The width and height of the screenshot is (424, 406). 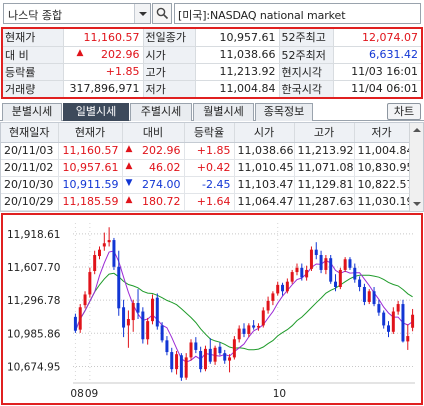 What do you see at coordinates (90, 202) in the screenshot?
I see `cell-price: 11,185.59` at bounding box center [90, 202].